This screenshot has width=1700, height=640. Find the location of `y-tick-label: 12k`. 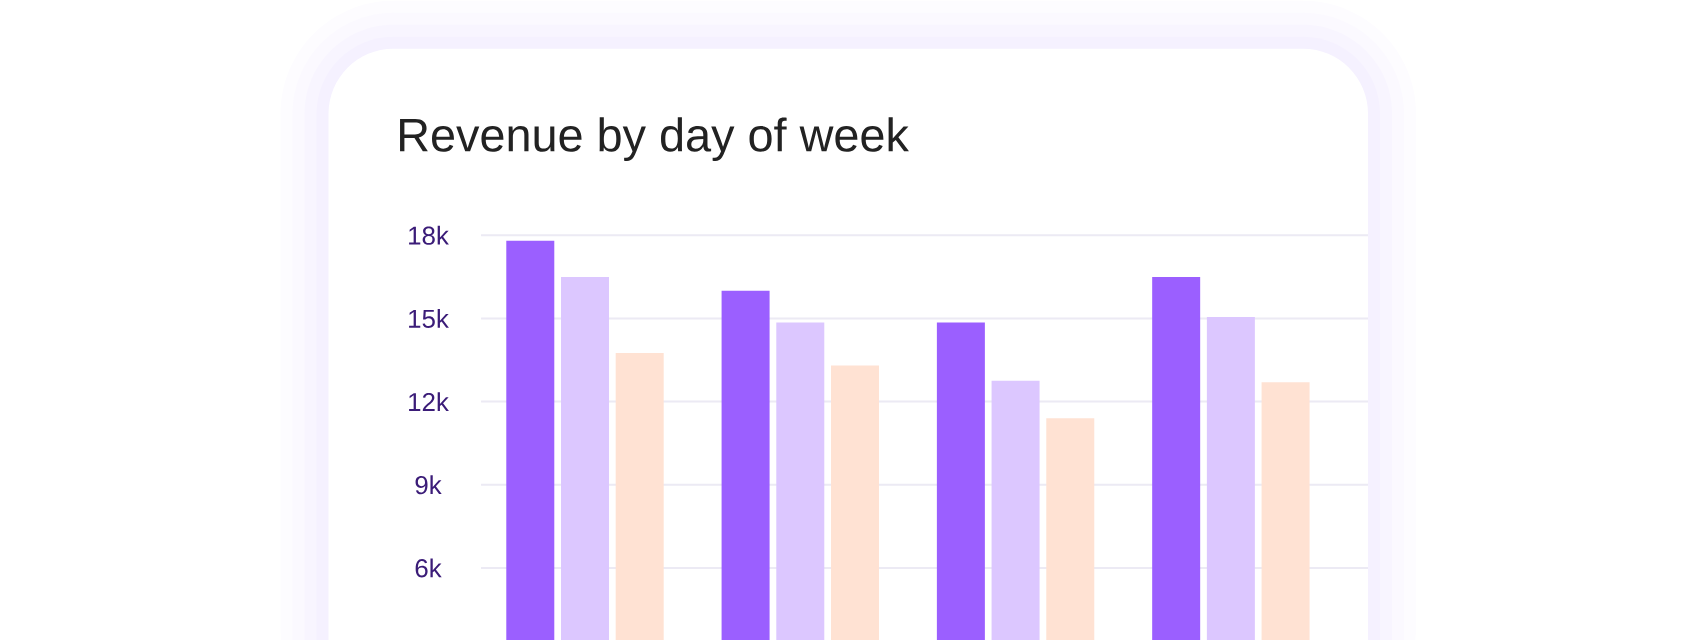

y-tick-label: 12k is located at coordinates (429, 401).